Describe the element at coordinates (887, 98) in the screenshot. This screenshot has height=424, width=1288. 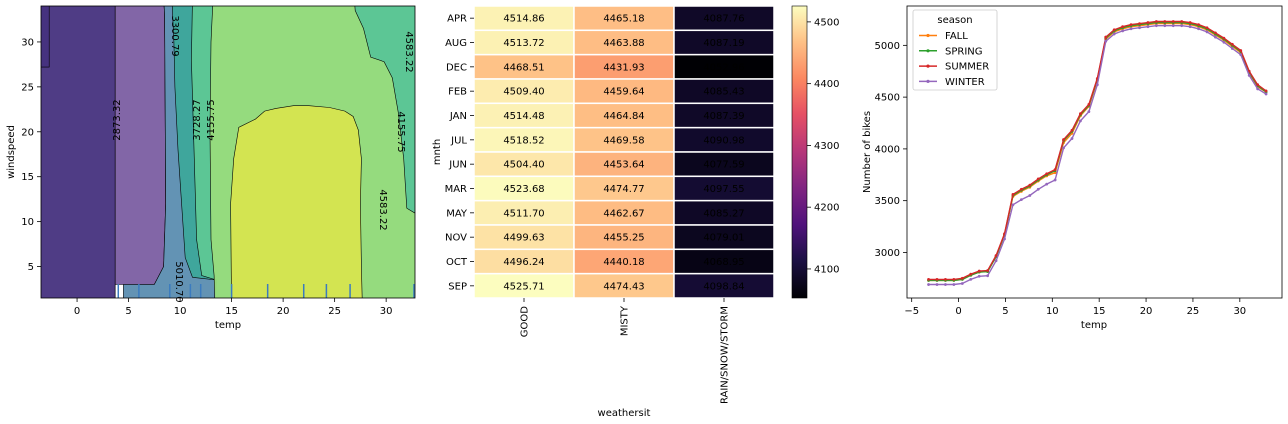
I see `line-ytick-label: 4500` at that location.